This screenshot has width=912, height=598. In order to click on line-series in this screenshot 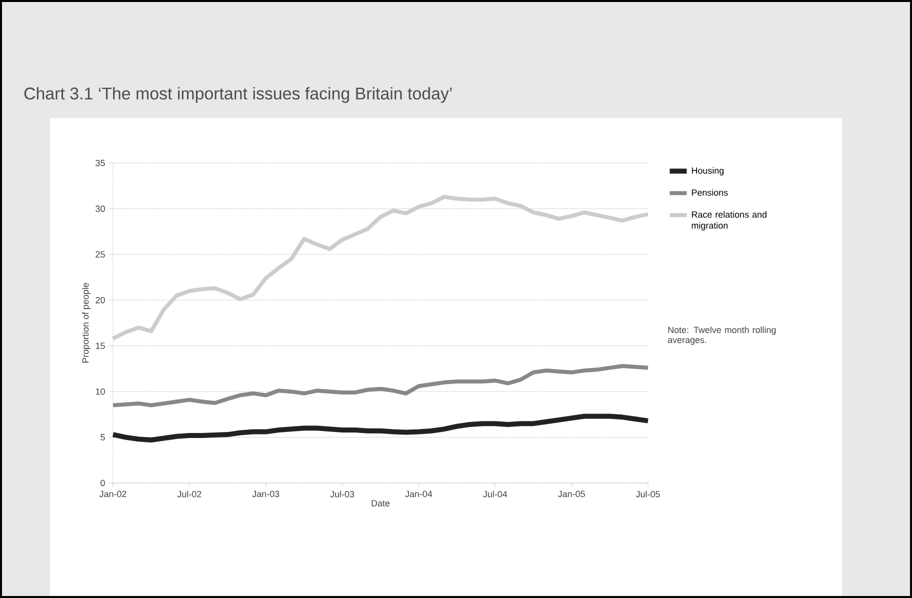, I will do `click(380, 267)`.